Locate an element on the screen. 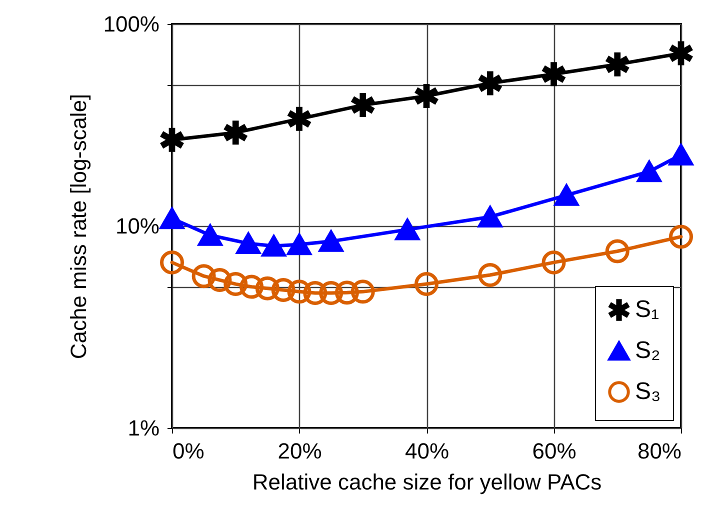  x-tick-label: 0% is located at coordinates (188, 451).